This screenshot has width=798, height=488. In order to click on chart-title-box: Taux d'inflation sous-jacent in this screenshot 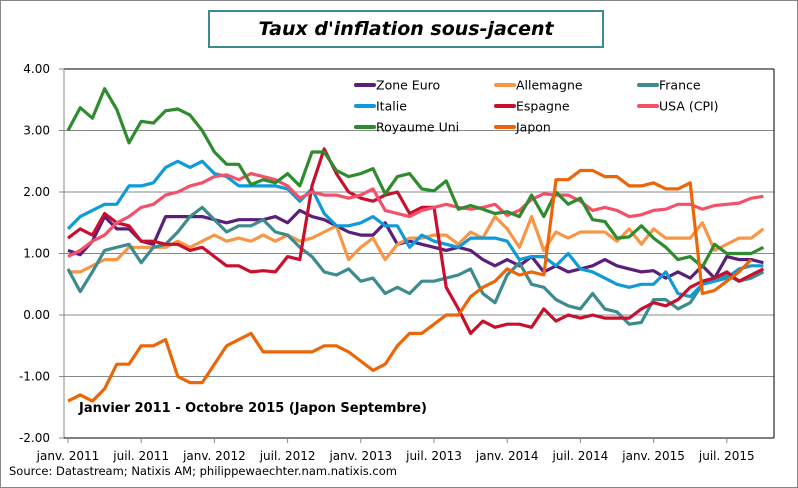, I will do `click(406, 29)`.